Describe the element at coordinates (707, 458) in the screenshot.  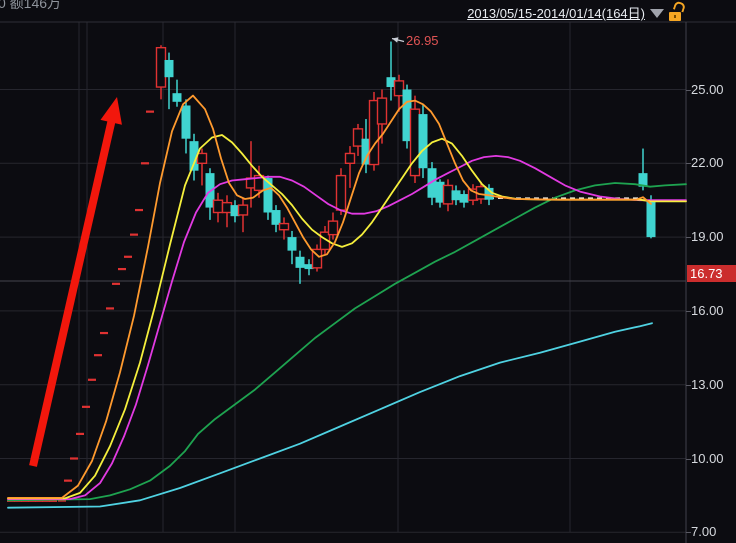
I see `y-tick-label: 10.00` at that location.